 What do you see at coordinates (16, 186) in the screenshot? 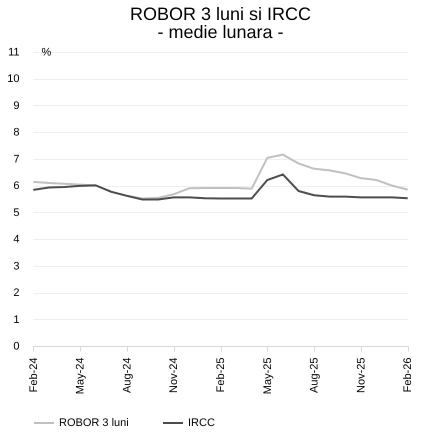
I see `y-tick-label: 6` at bounding box center [16, 186].